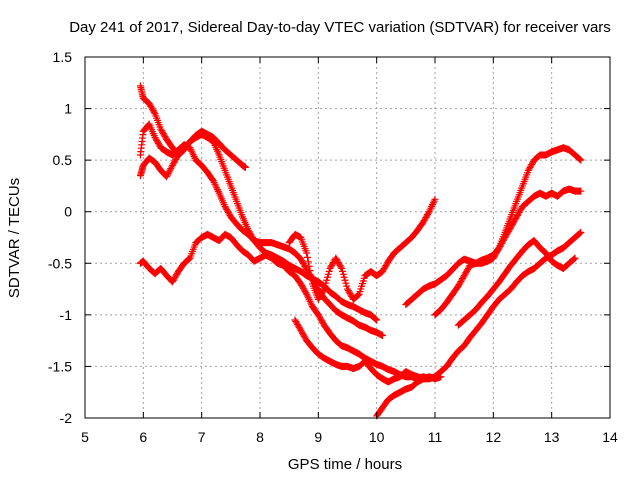 Image resolution: width=640 pixels, height=480 pixels. Describe the element at coordinates (345, 464) in the screenshot. I see `x-axis-label: GPS time / hours` at that location.